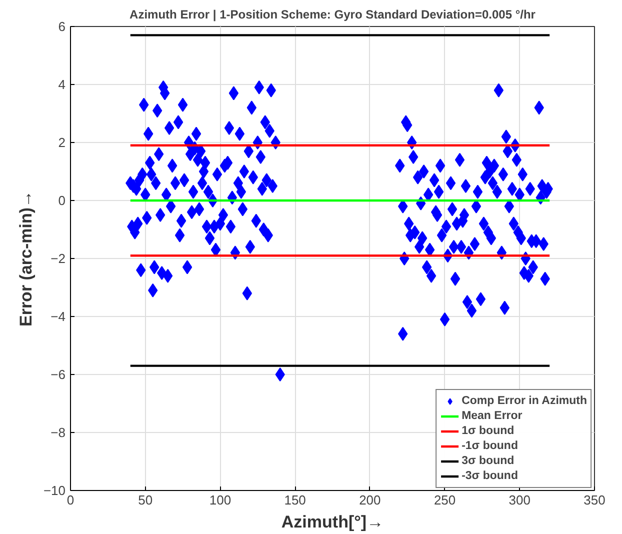 This screenshot has width=622, height=534. Describe the element at coordinates (445, 500) in the screenshot. I see `x-tick-label: 250` at that location.